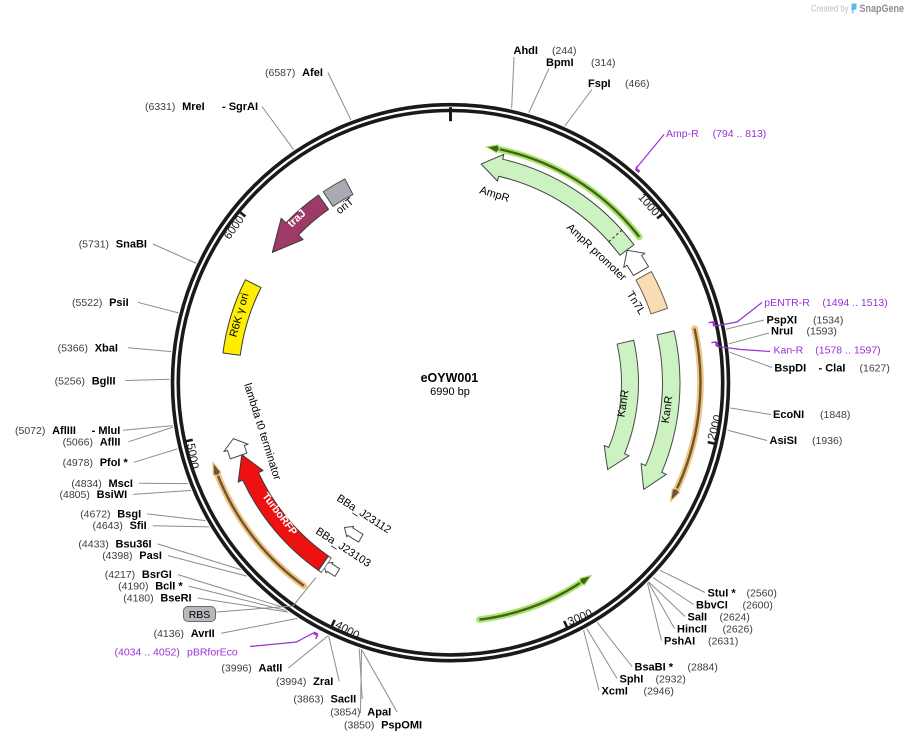 Image resolution: width=908 pixels, height=738 pixels. Describe the element at coordinates (112, 495) in the screenshot. I see `svg-text: BsiWI` at that location.